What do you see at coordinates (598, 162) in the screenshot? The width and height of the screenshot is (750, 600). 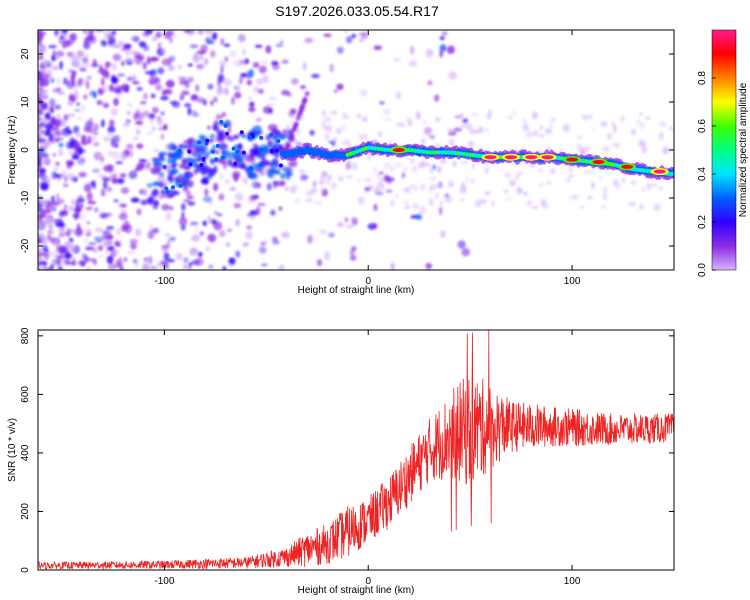 I see `signal-peak` at bounding box center [598, 162].